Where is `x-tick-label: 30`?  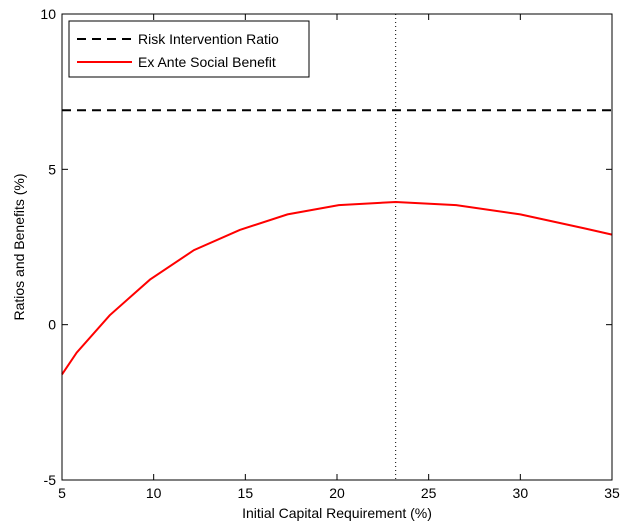
x-tick-label: 30 is located at coordinates (521, 493).